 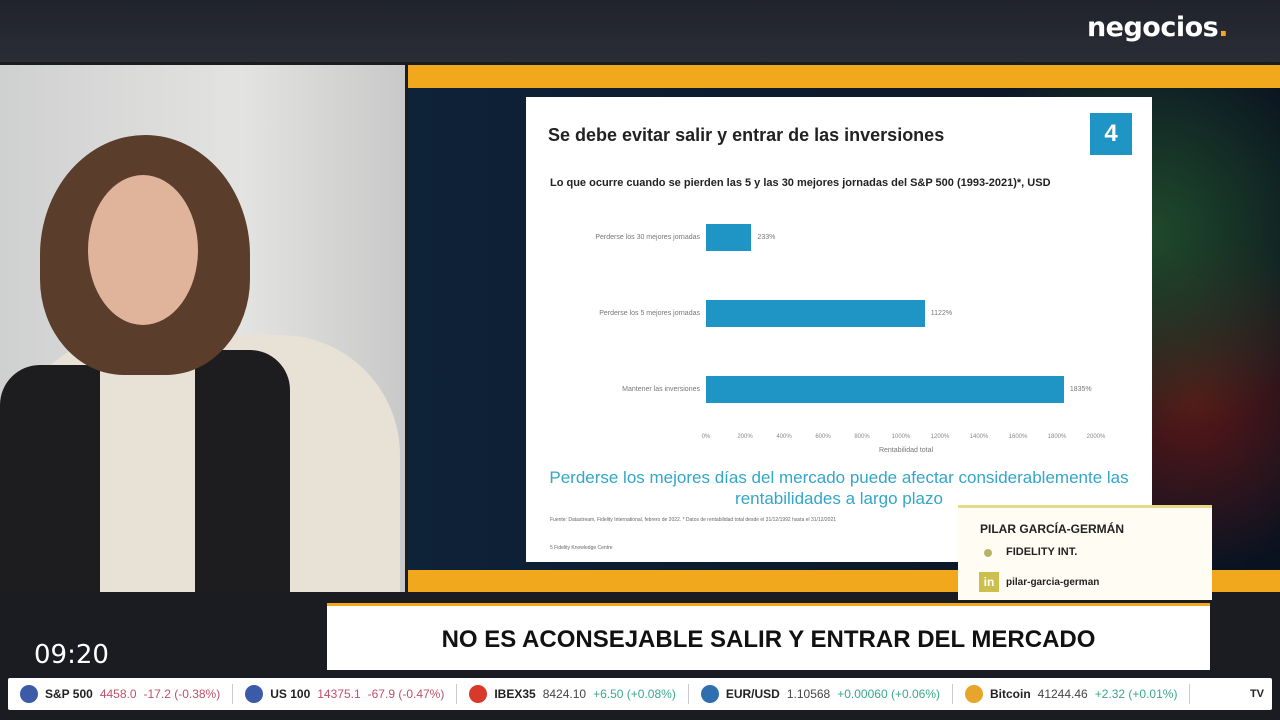 I want to click on ticker-item: Bitcoin 41244.46 +2.32 (+0.01%), so click(x=1072, y=694).